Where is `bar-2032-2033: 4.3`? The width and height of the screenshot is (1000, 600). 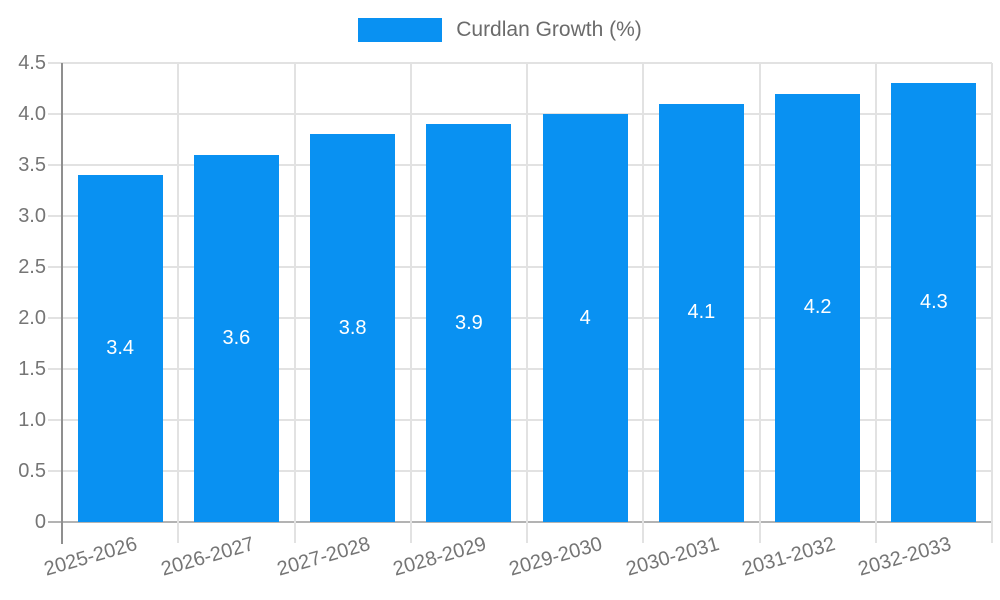
bar-2032-2033: 4.3 is located at coordinates (934, 302).